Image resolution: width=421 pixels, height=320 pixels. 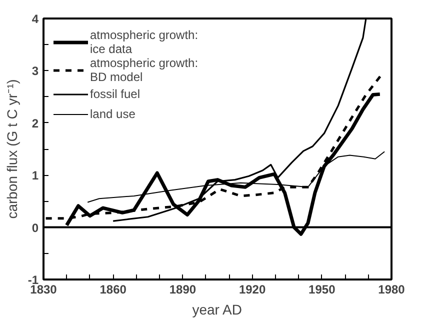 What do you see at coordinates (35, 71) in the screenshot?
I see `y-tick-label: 3` at bounding box center [35, 71].